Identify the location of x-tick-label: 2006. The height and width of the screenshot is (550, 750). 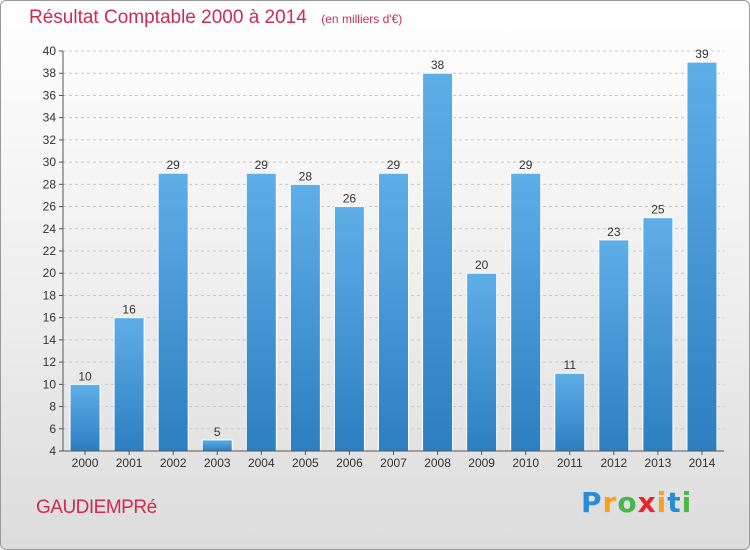
(349, 463).